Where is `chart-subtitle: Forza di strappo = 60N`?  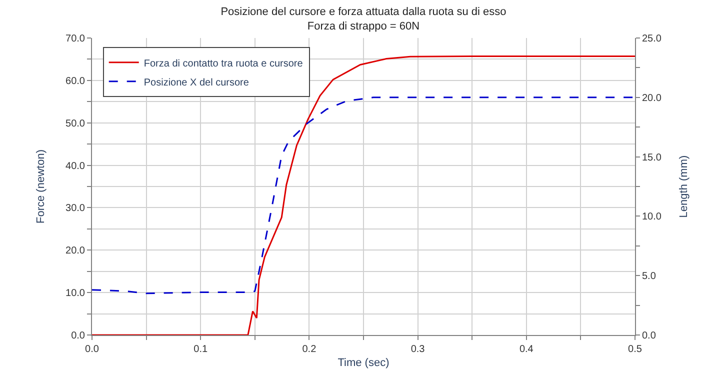
chart-subtitle: Forza di strappo = 60N is located at coordinates (363, 26).